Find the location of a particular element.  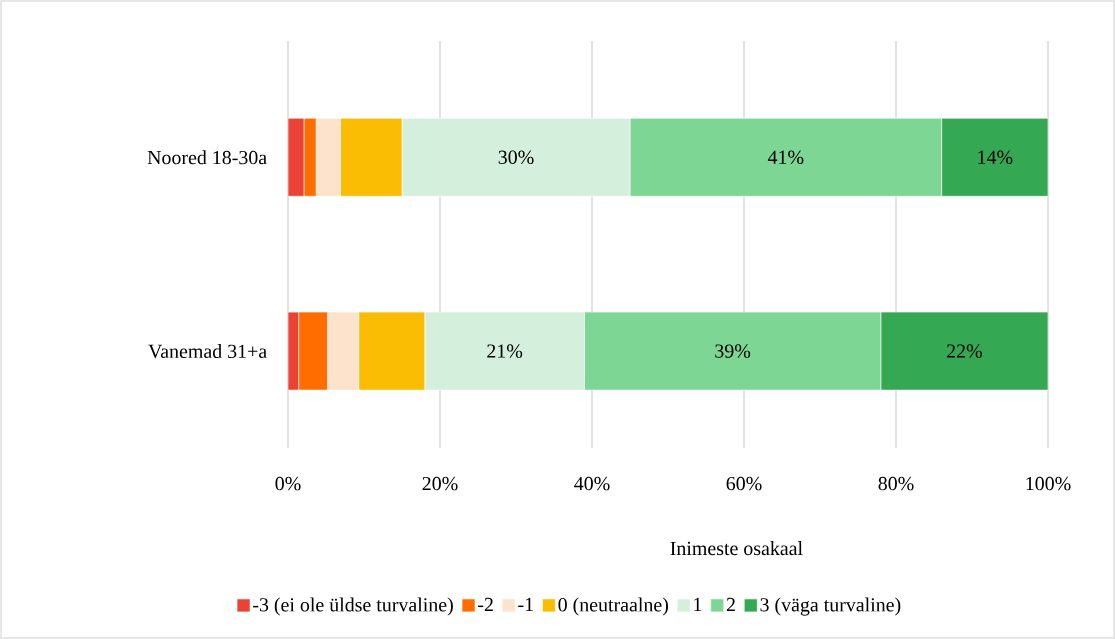

x-tick-label: 20% is located at coordinates (440, 483).